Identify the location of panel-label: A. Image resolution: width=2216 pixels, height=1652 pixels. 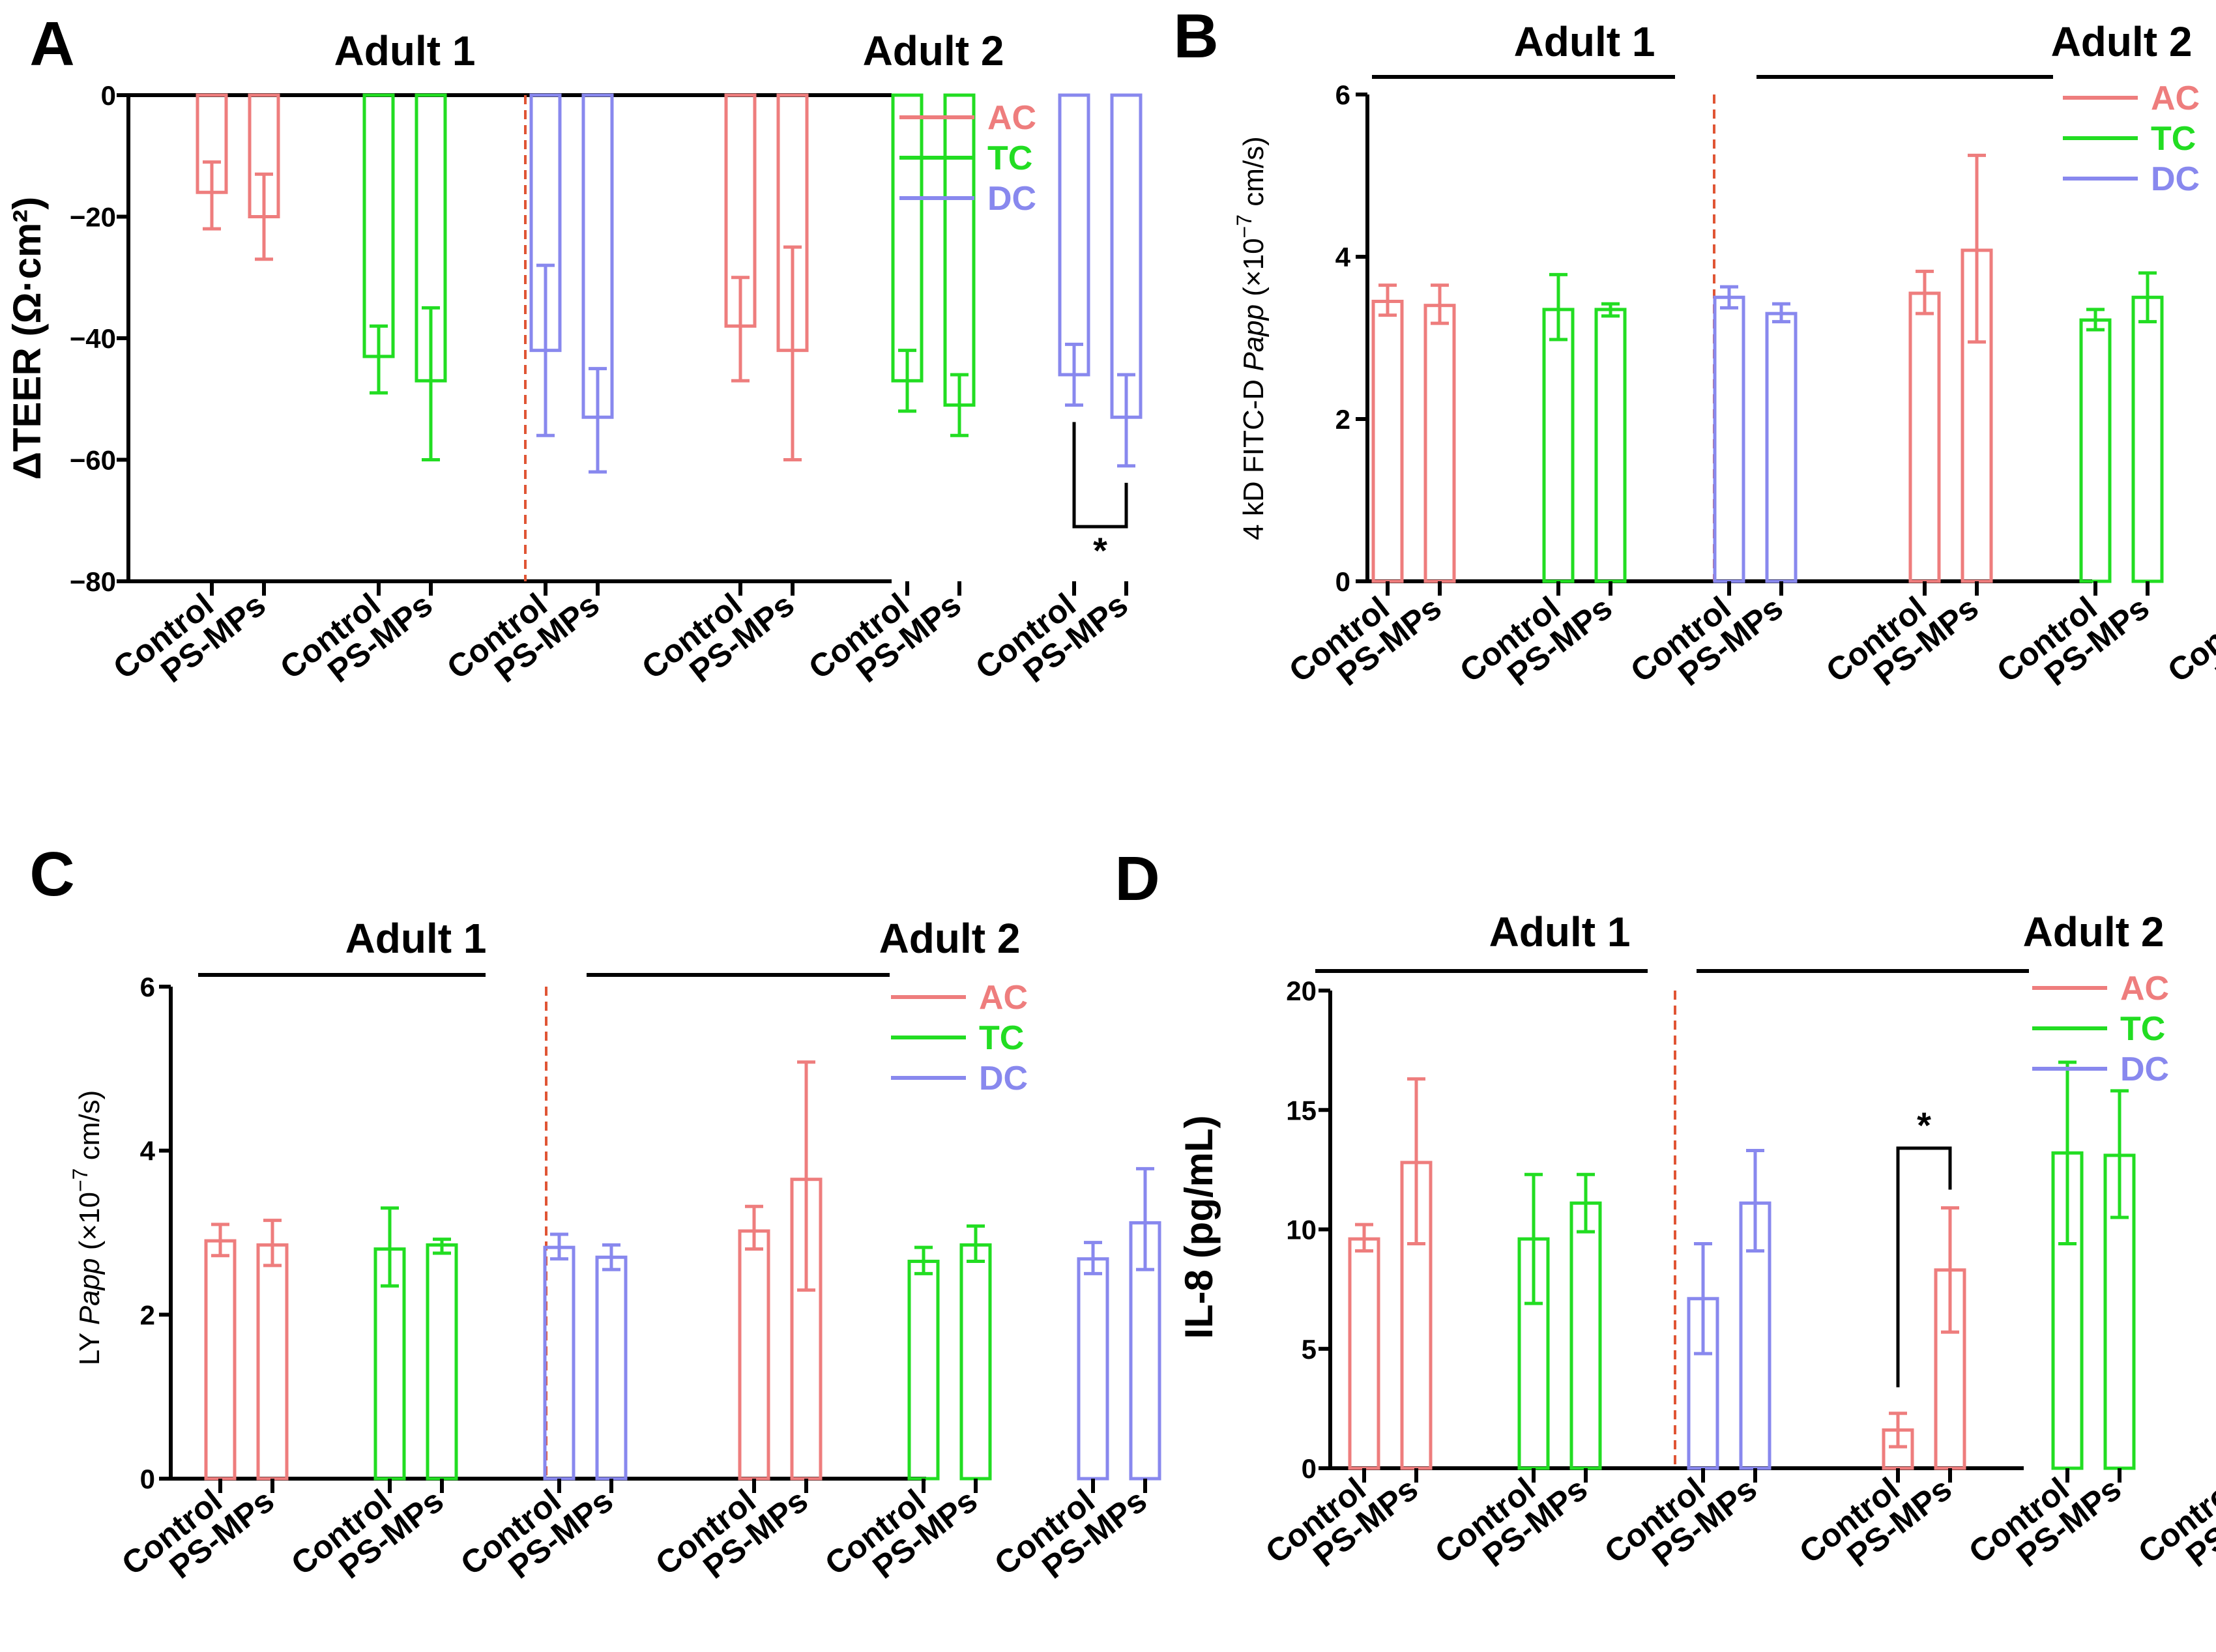
(51, 44).